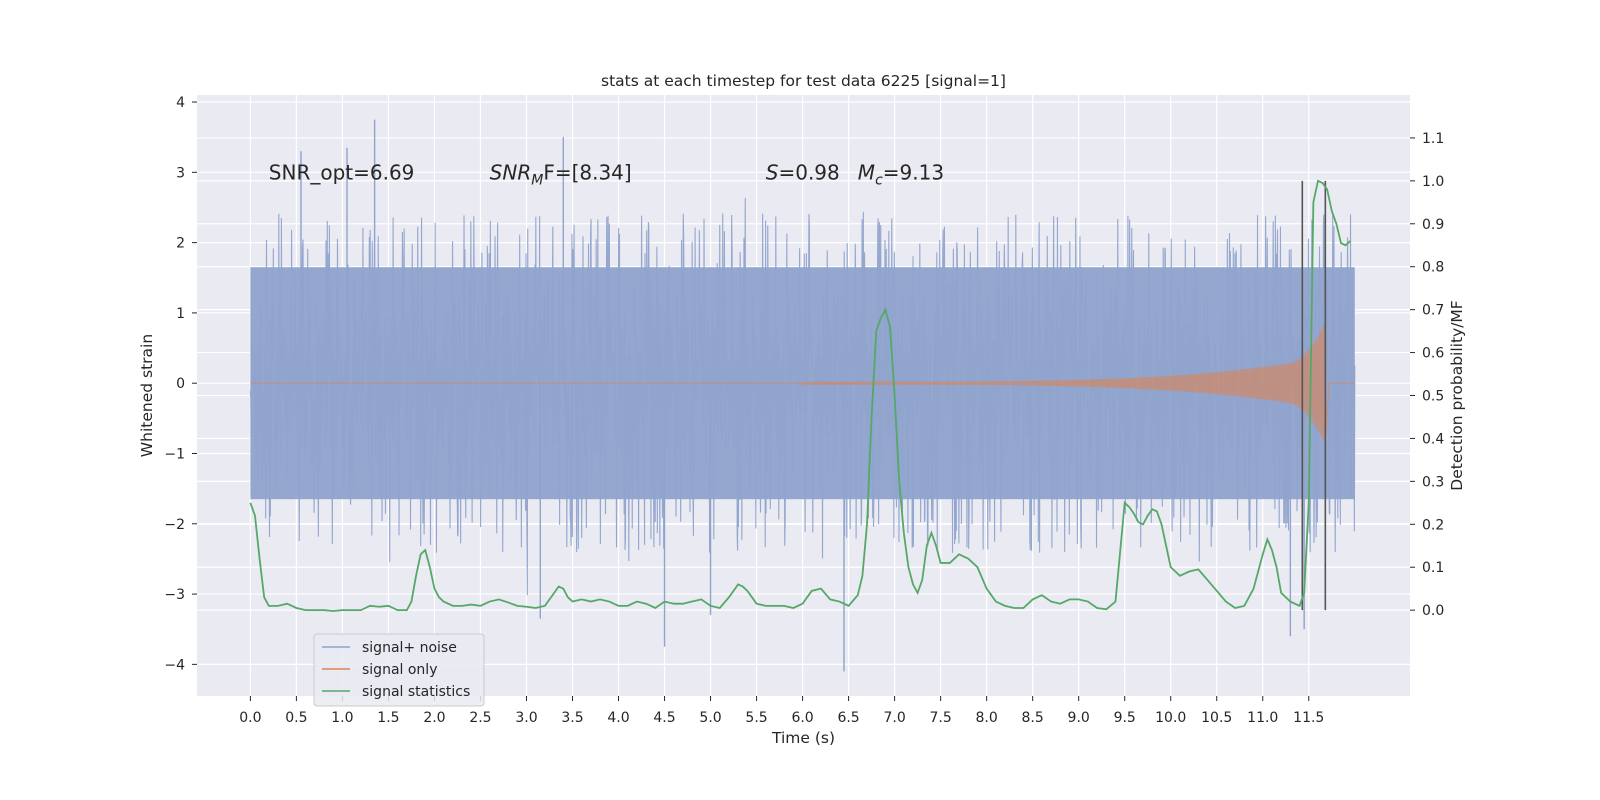 The width and height of the screenshot is (1600, 800). I want to click on legend-label-stats: signal statistics, so click(416, 692).